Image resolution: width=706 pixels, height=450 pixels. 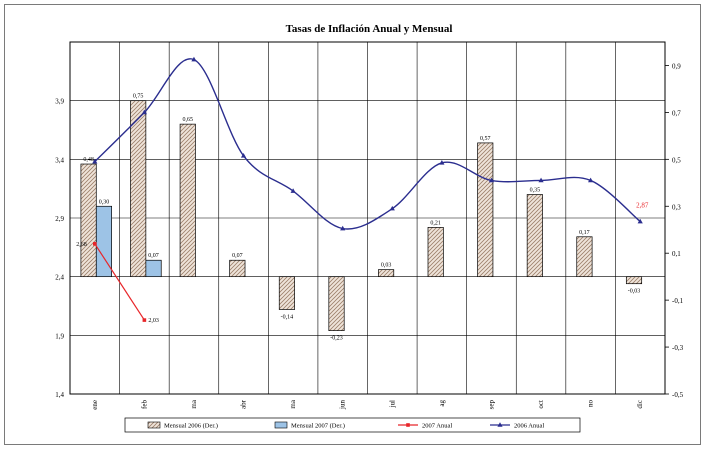 I want to click on left-tick-label: 1,4, so click(x=59, y=395).